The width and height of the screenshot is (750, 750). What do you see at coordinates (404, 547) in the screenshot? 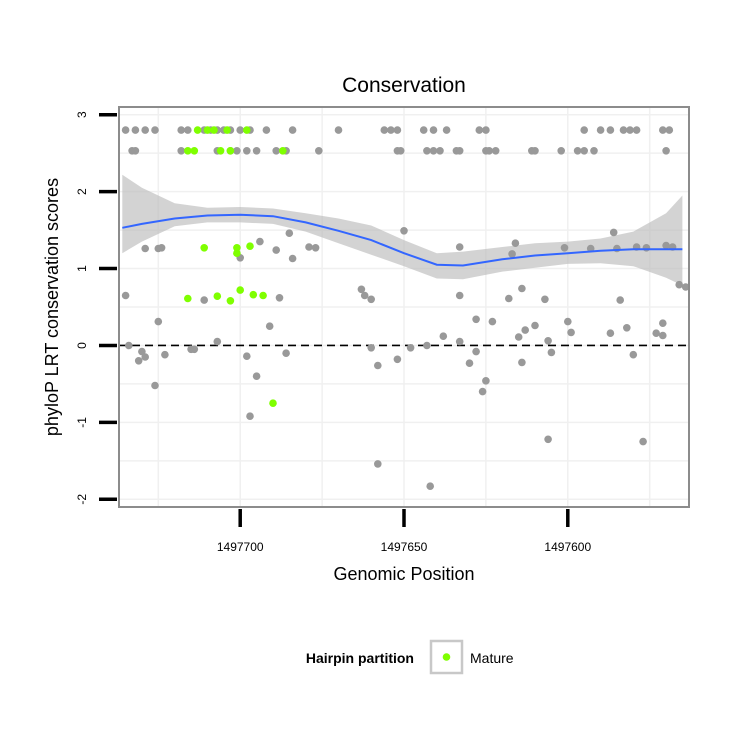
I see `x-tick-label: 1497650` at bounding box center [404, 547].